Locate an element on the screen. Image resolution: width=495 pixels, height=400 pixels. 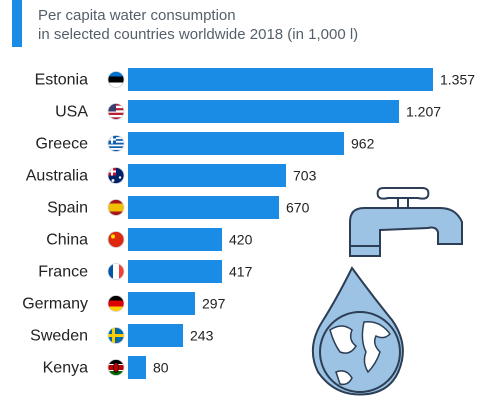
header-accent-bar is located at coordinates (17, 23).